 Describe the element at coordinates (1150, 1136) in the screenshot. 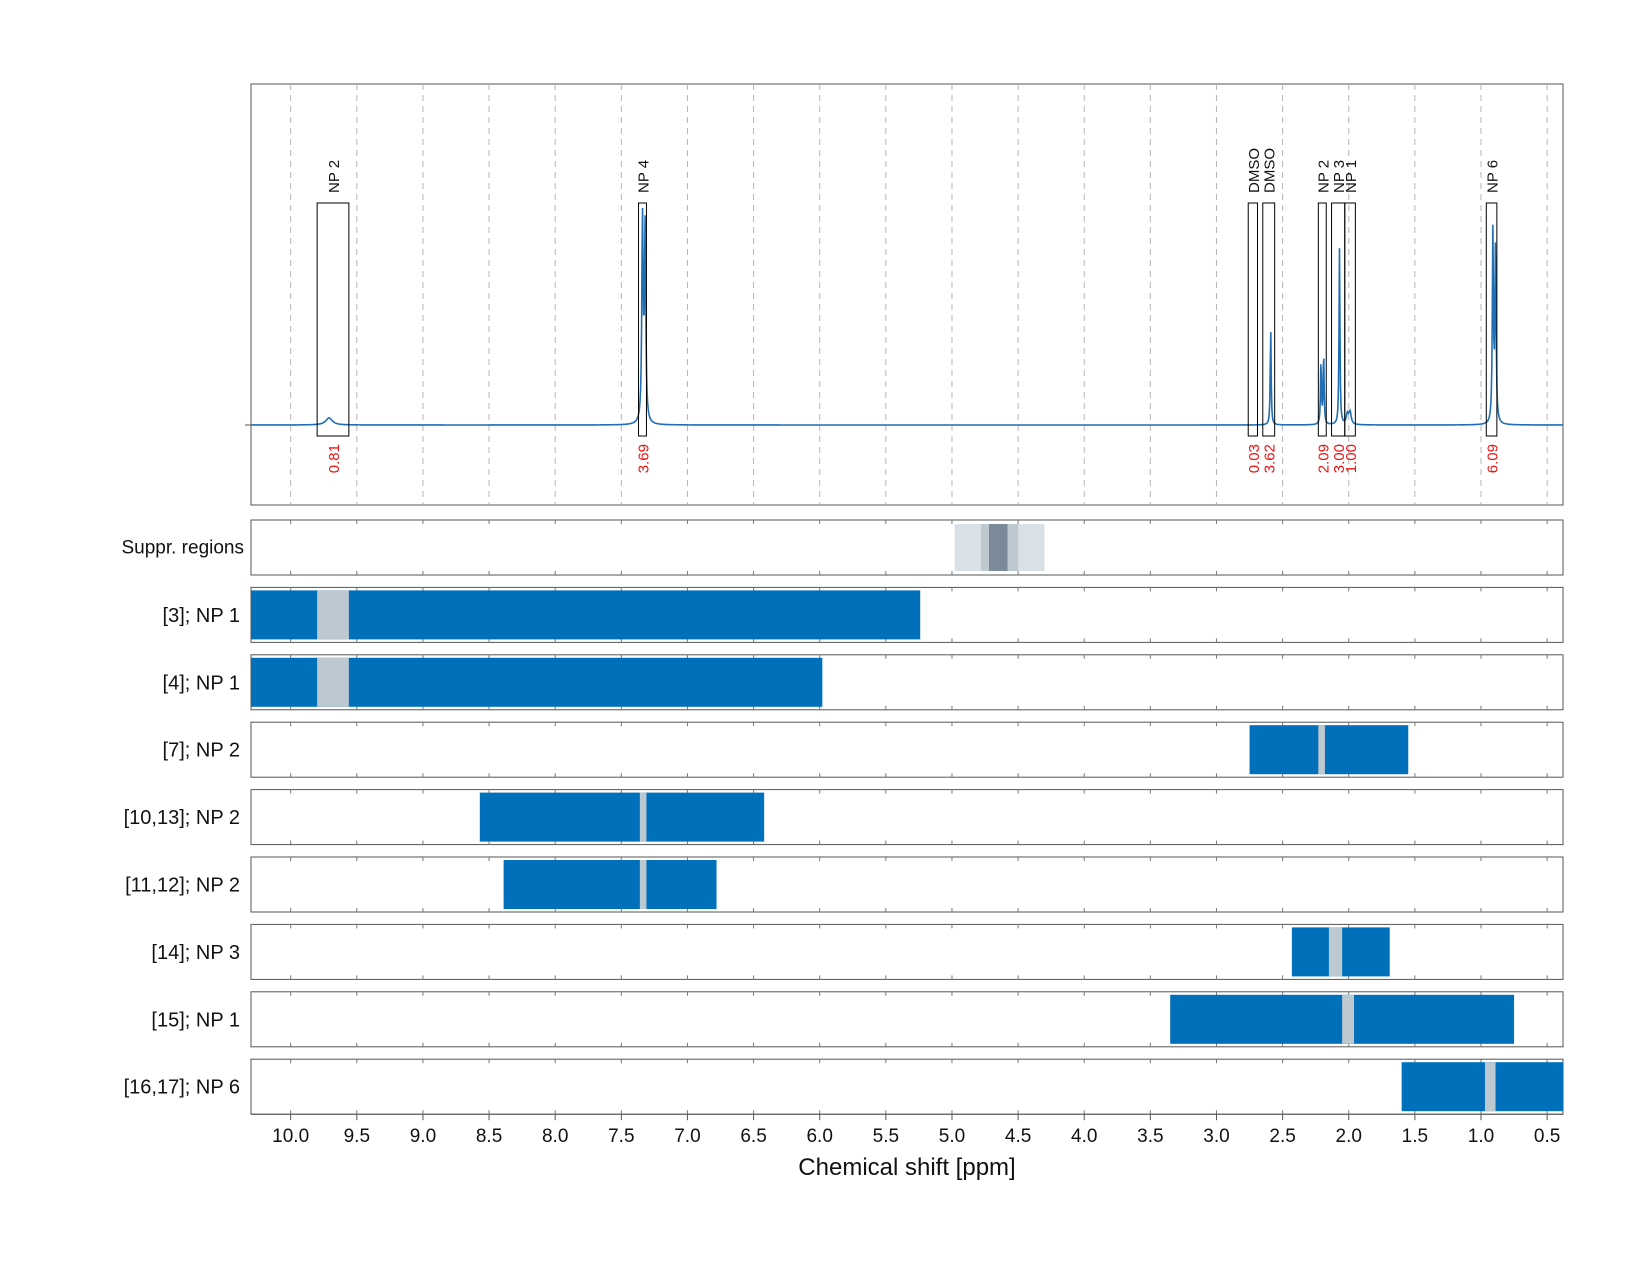

I see `x-tick-label: 3.5` at that location.